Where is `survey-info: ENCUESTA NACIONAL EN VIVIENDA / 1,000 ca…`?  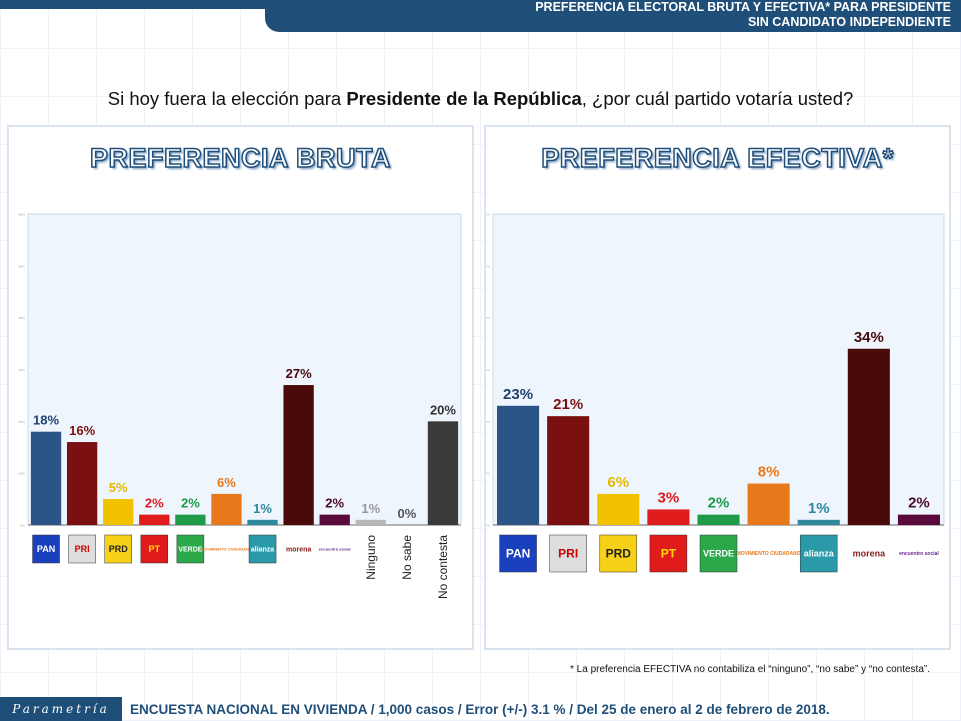
survey-info: ENCUESTA NACIONAL EN VIVIENDA / 1,000 ca… is located at coordinates (480, 709).